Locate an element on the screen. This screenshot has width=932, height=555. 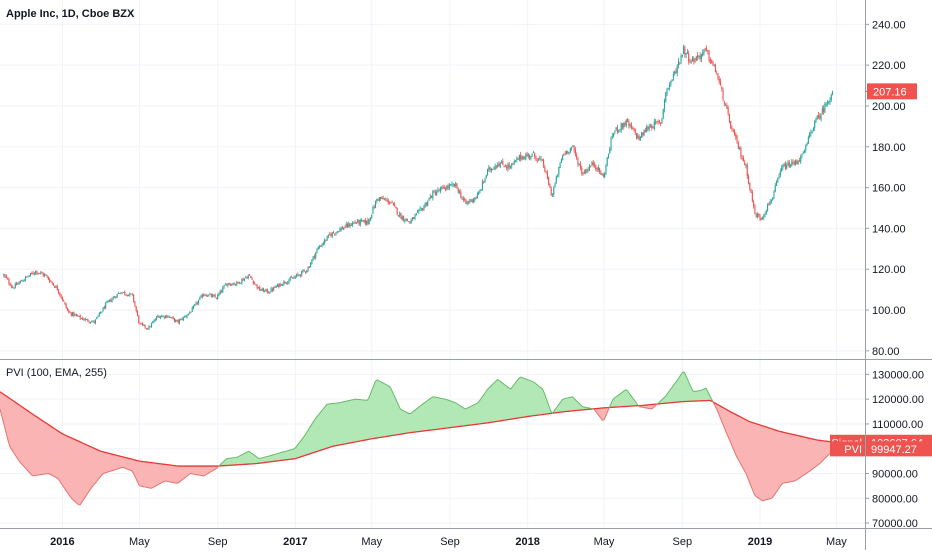
price-tick-label: 100.00 is located at coordinates (889, 311).